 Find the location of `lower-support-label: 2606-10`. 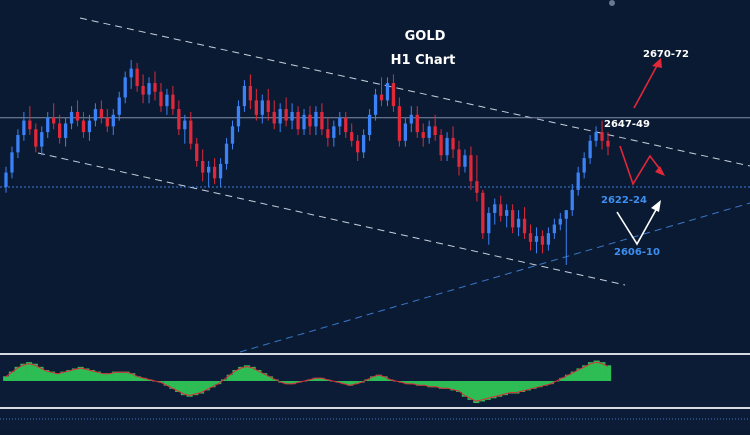

lower-support-label: 2606-10 is located at coordinates (637, 252).